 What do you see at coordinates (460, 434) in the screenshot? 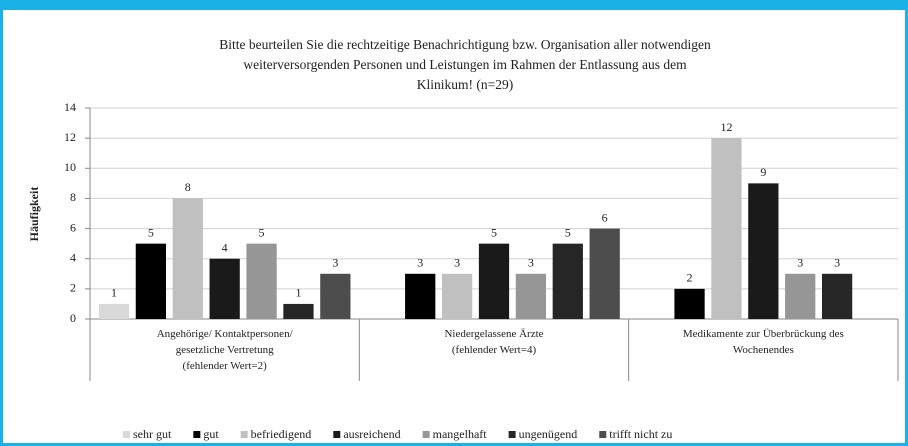
I see `legend-label: mangelhaft` at bounding box center [460, 434].